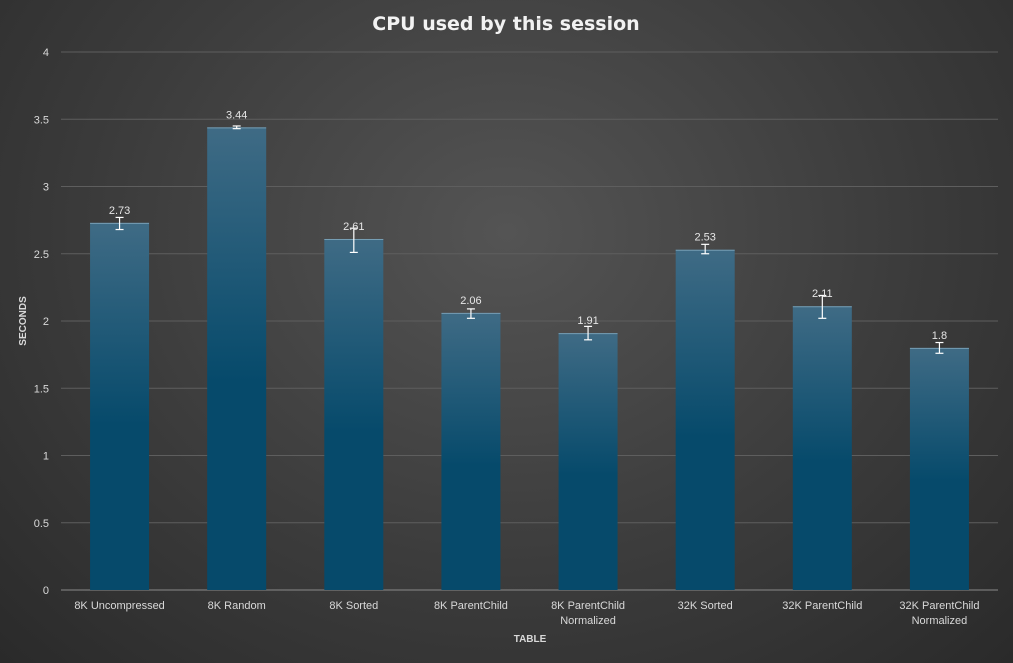 This screenshot has width=1013, height=663. I want to click on data-label: 2.06, so click(470, 301).